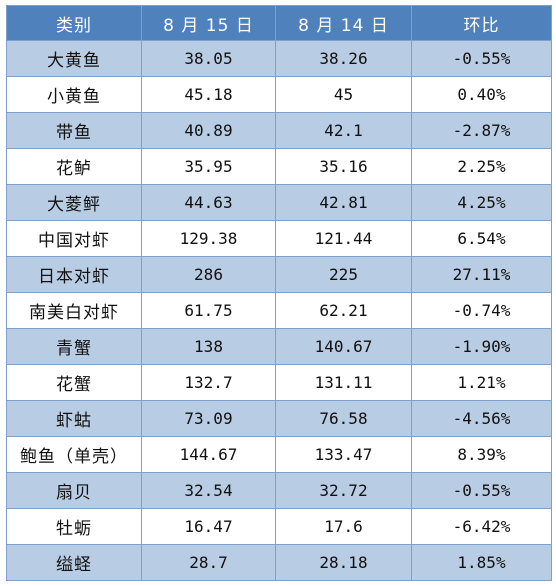  I want to click on table-row: 牡蛎 16.47 17.6 -6.42%, so click(279, 526).